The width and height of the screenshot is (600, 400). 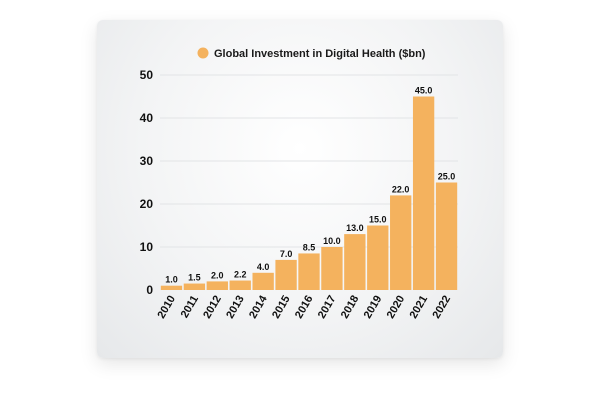 I want to click on x-tick-label-2012: 2012, so click(x=212, y=307).